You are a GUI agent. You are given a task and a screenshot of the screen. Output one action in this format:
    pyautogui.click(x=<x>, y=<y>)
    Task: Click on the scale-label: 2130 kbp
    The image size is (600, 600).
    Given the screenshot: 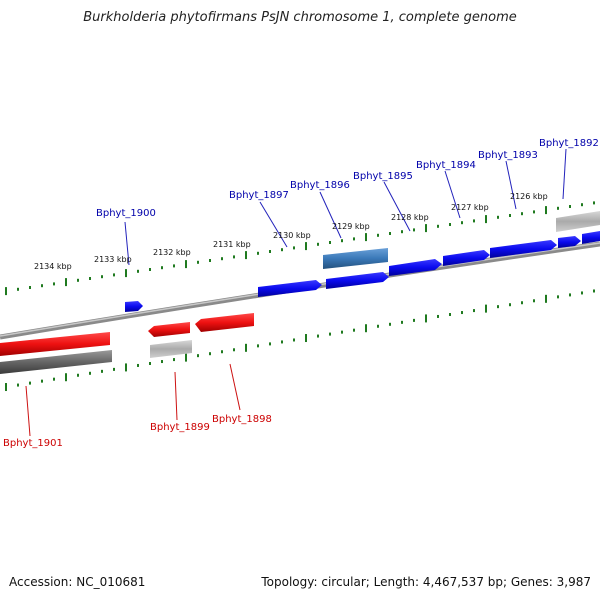 What is the action you would take?
    pyautogui.click(x=292, y=235)
    